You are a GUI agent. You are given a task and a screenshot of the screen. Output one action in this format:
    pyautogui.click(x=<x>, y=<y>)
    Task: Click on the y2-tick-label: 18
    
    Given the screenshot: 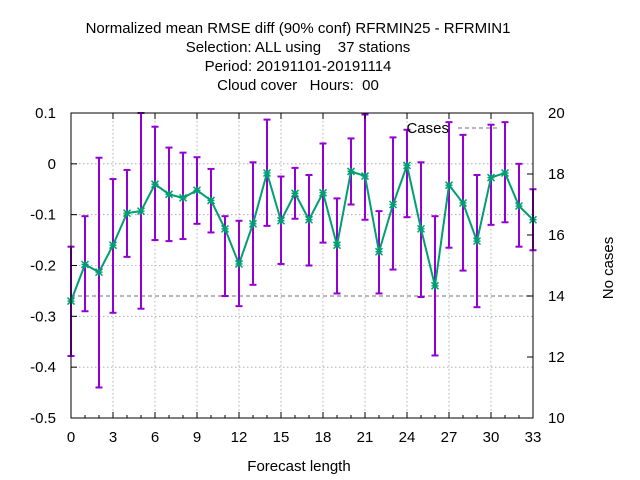 What is the action you would take?
    pyautogui.click(x=556, y=174)
    